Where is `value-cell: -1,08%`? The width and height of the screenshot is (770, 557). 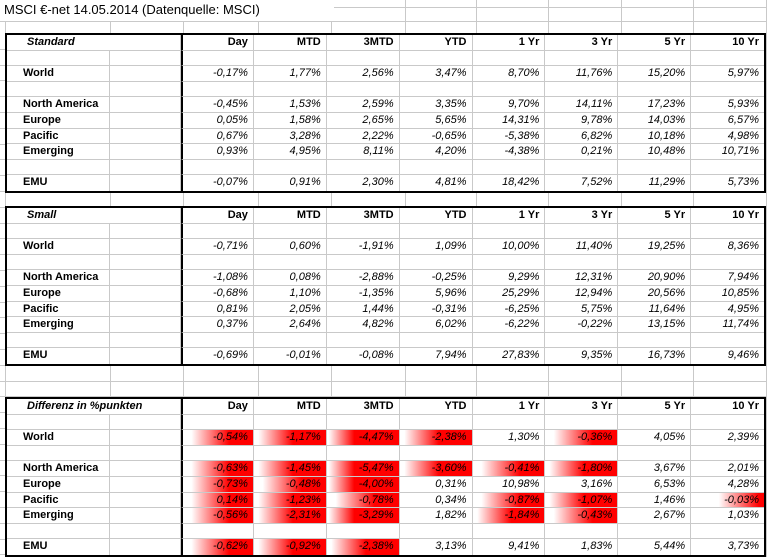
value-cell: -1,08% is located at coordinates (217, 278).